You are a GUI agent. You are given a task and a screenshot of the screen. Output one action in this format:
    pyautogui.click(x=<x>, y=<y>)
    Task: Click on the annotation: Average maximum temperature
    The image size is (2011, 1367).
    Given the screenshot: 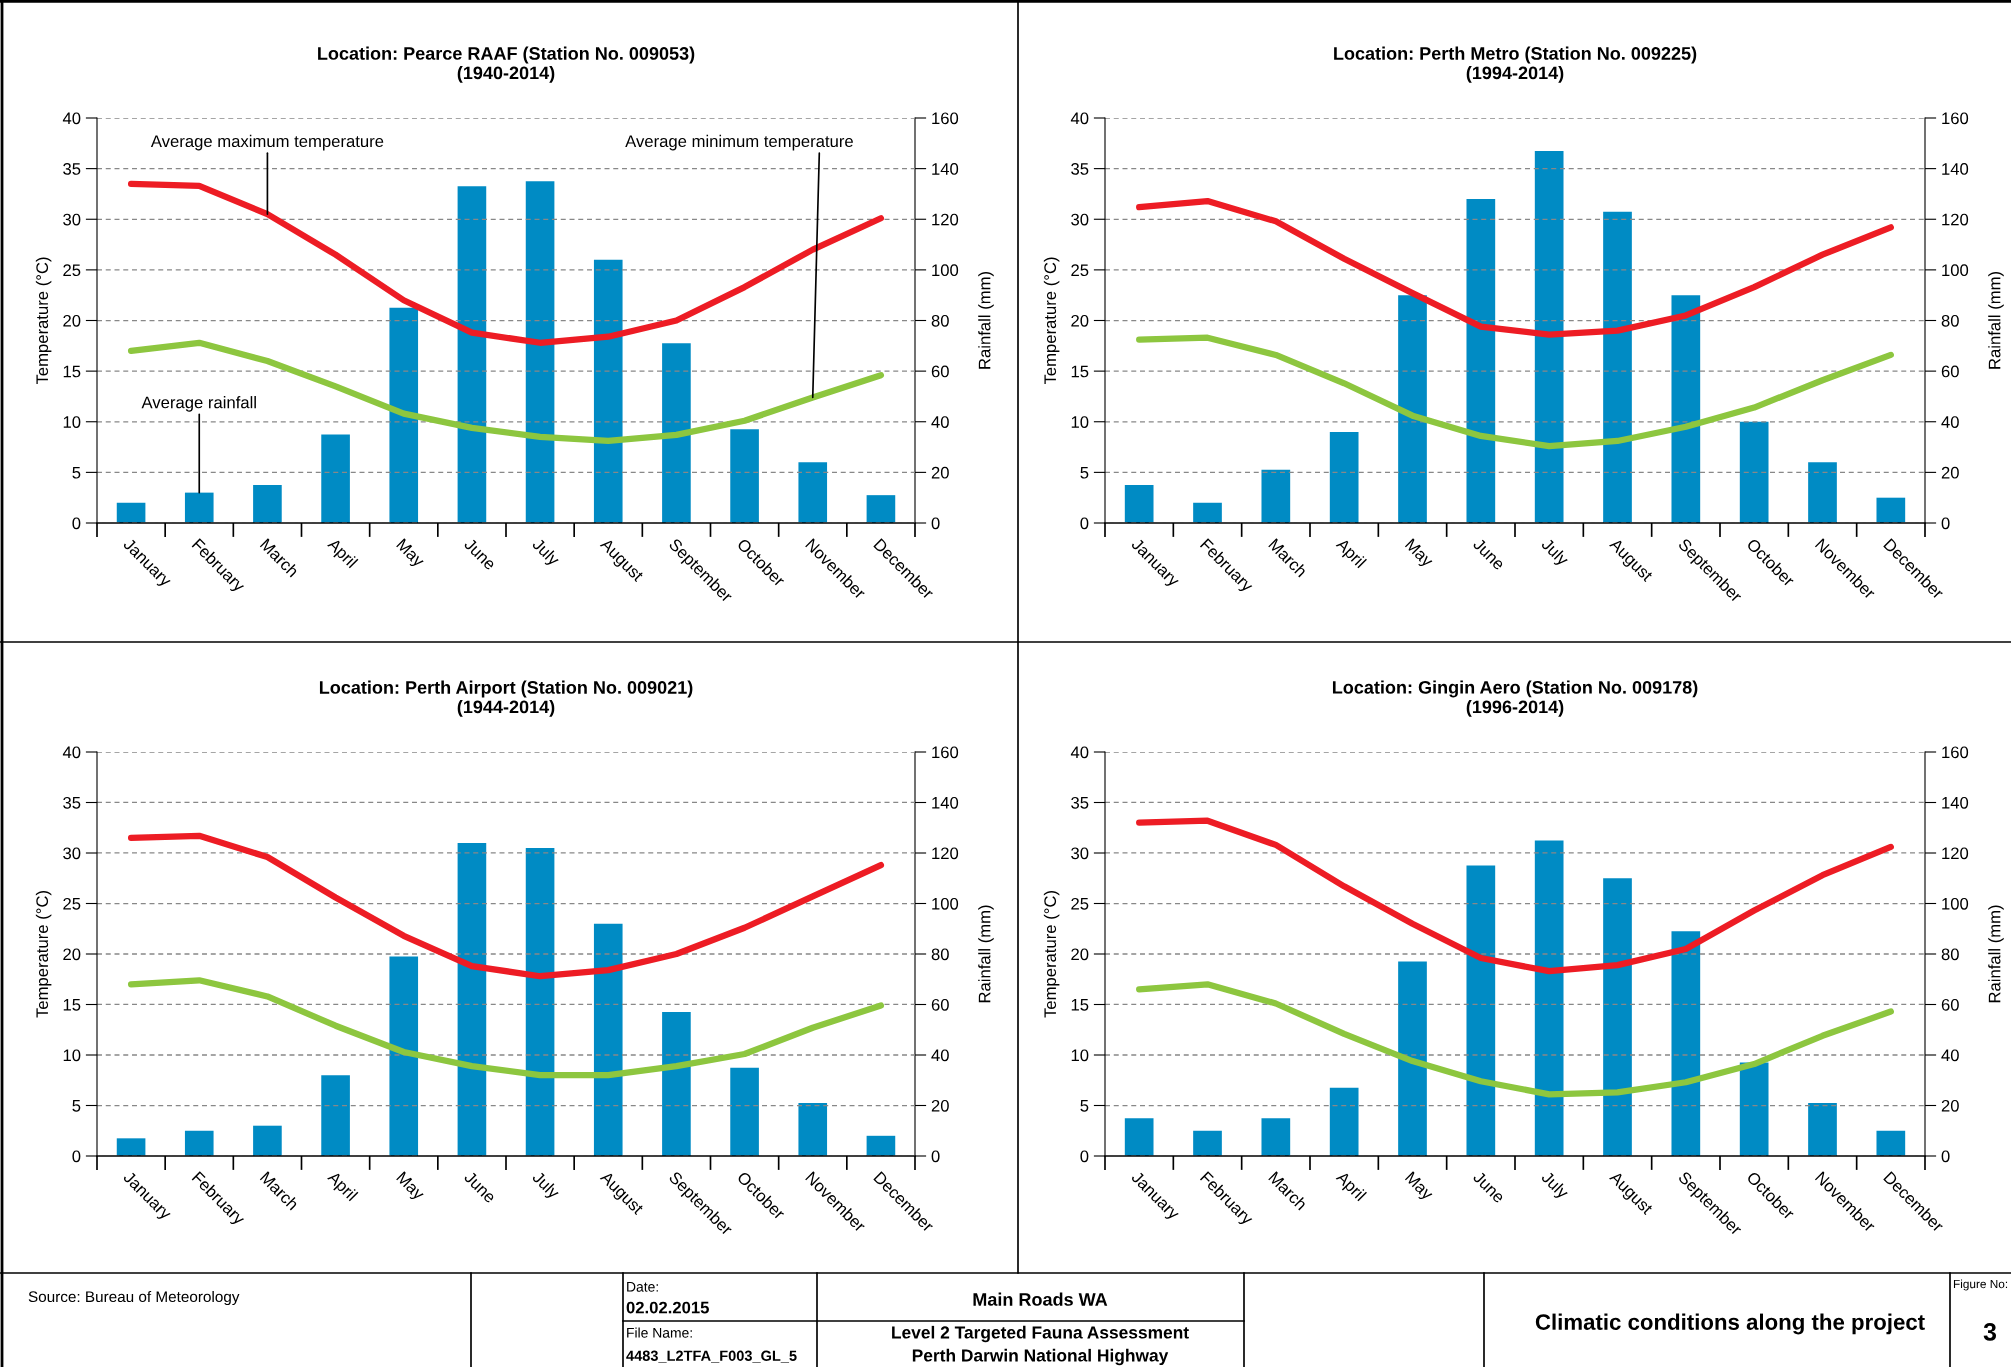 What is the action you would take?
    pyautogui.click(x=267, y=142)
    